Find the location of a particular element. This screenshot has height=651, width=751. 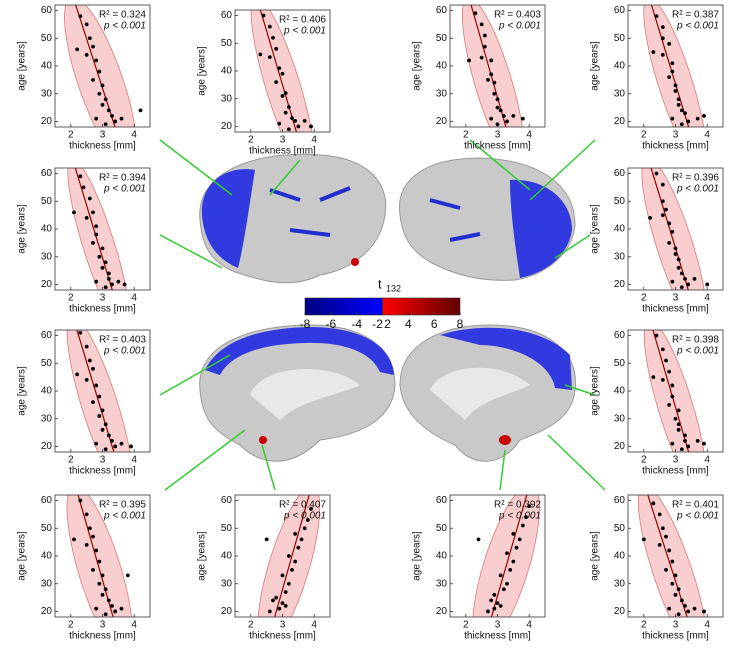

confidence-ellipse is located at coordinates (99, 556).